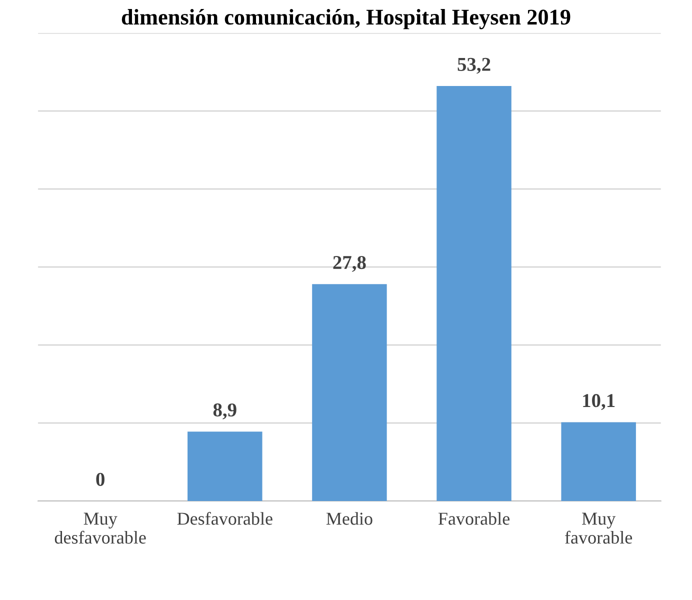  What do you see at coordinates (224, 411) in the screenshot?
I see `data-label: 8,9` at bounding box center [224, 411].